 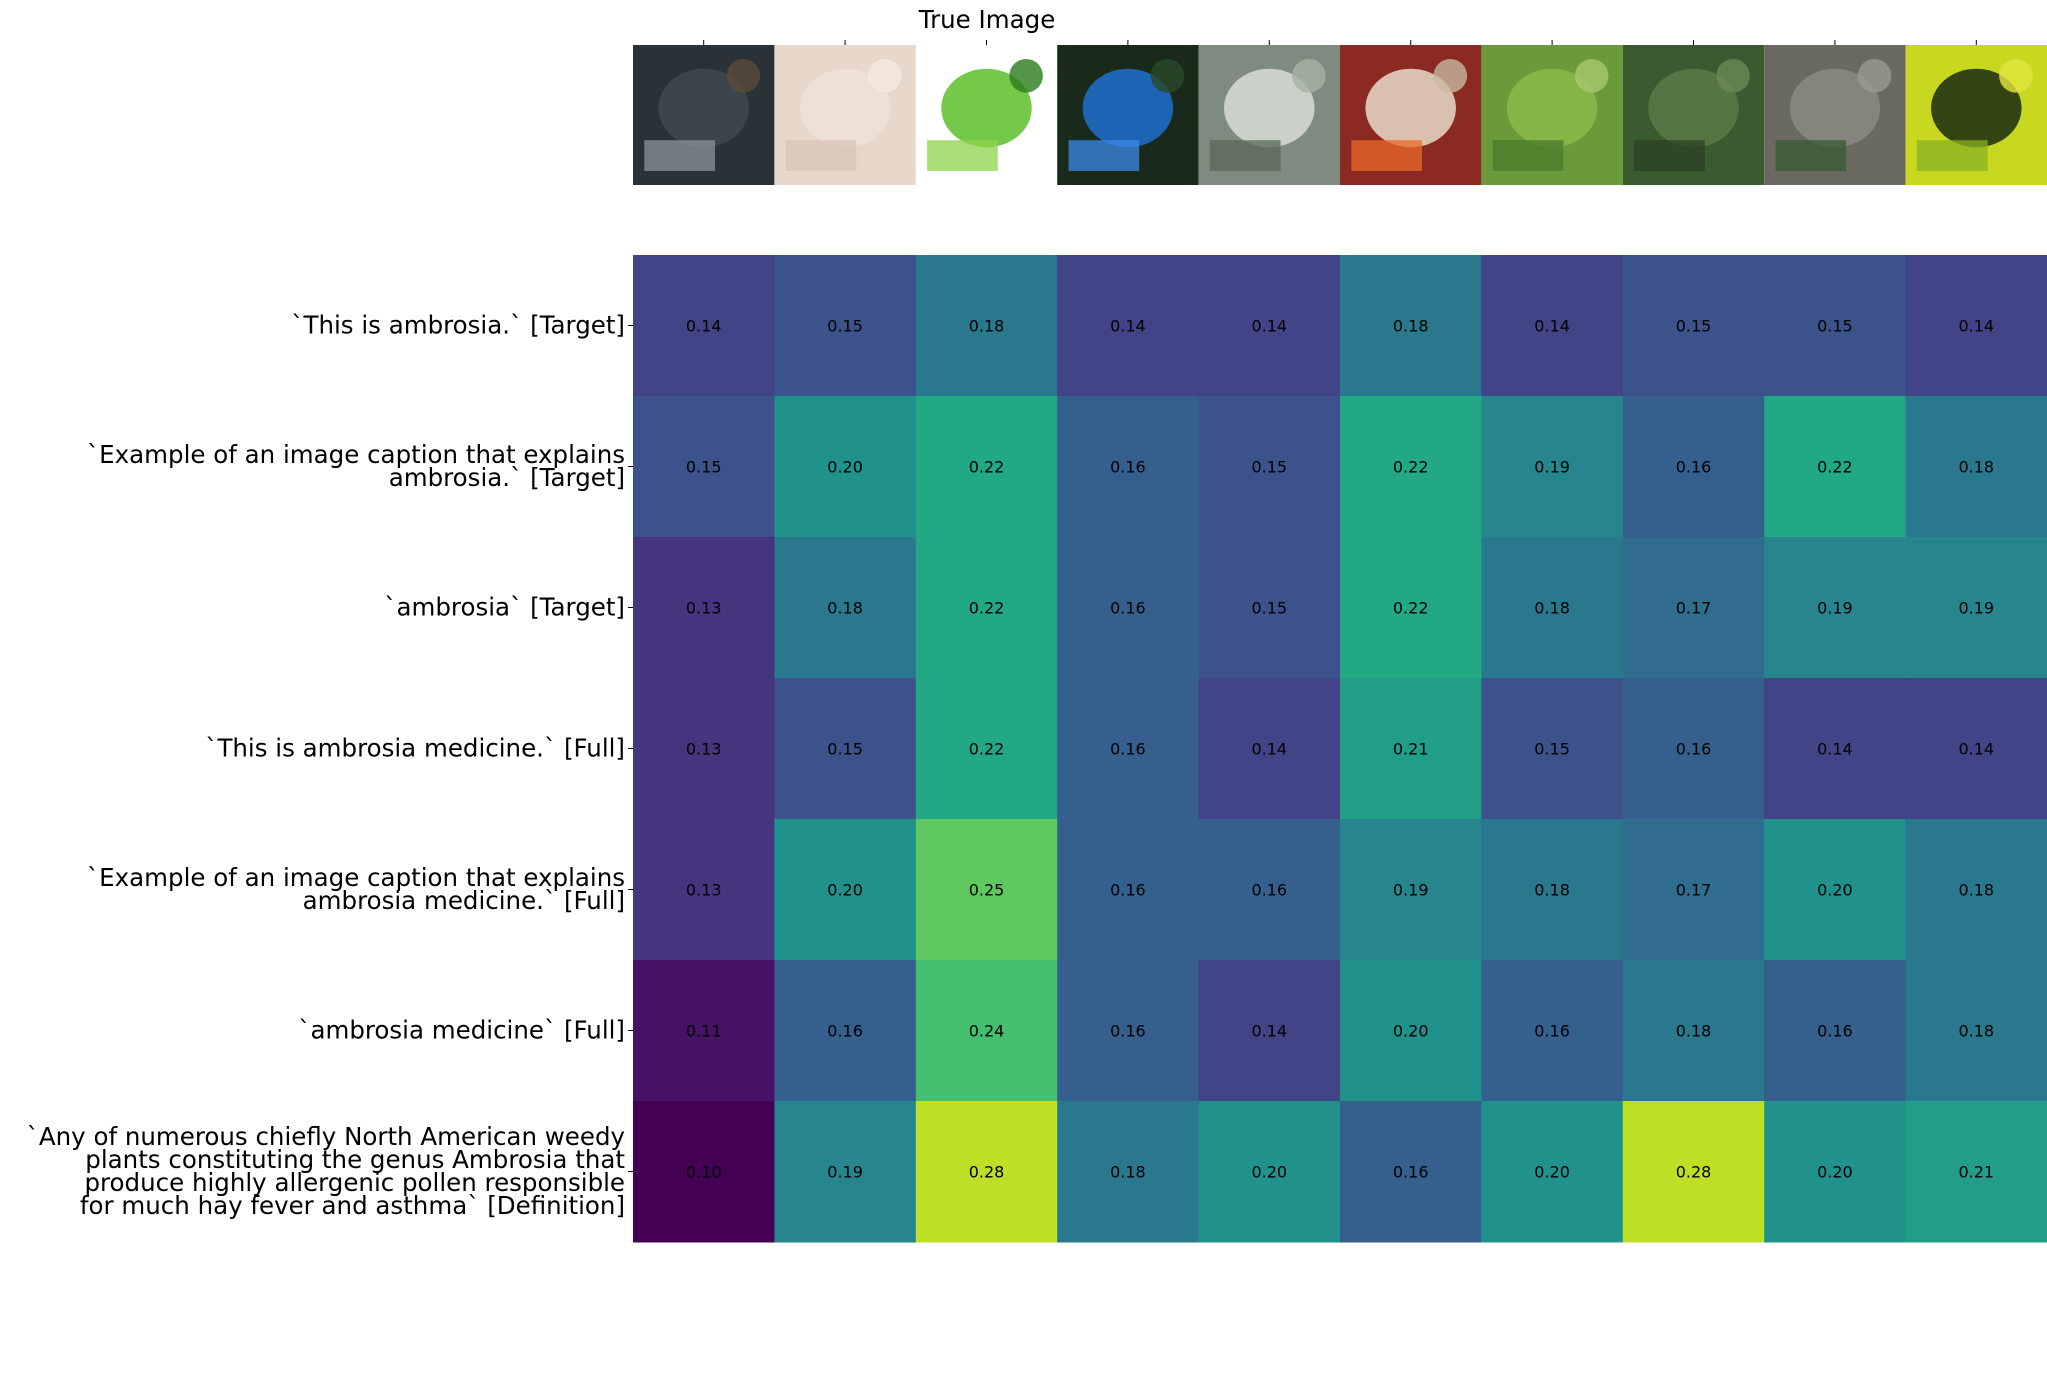 I want to click on yellow-green-pinnate-leaves-photo, so click(x=1976, y=112).